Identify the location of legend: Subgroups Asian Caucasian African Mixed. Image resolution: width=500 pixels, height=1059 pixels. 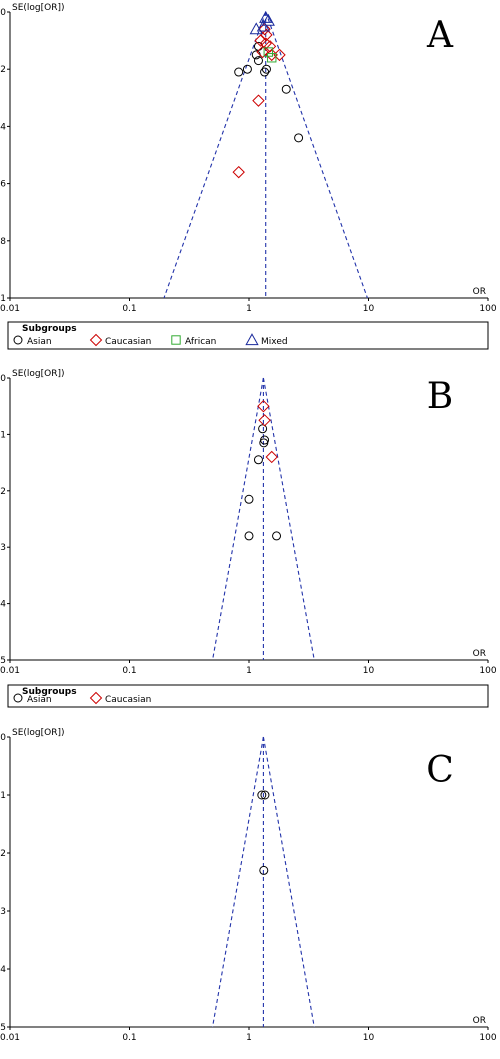
(248, 335).